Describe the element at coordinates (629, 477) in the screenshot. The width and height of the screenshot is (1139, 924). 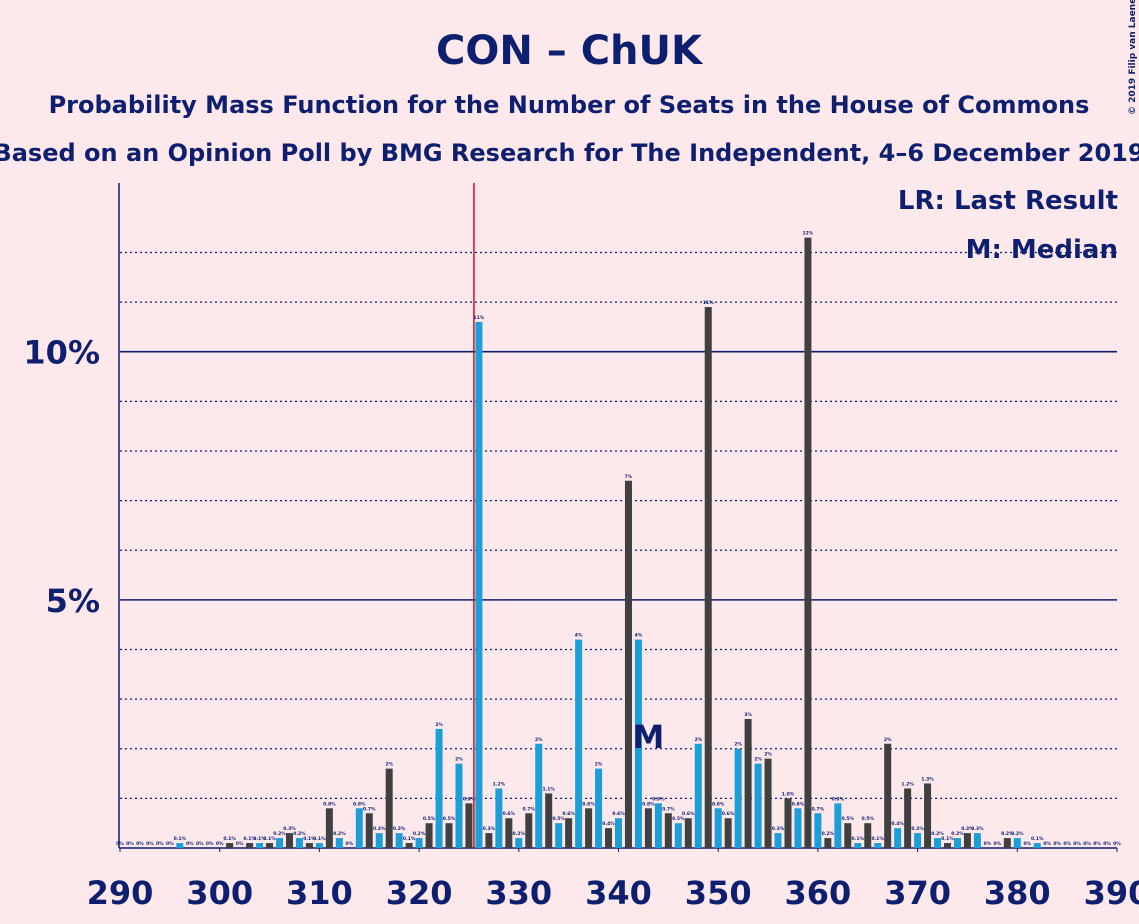
I see `value-label: 7%` at that location.